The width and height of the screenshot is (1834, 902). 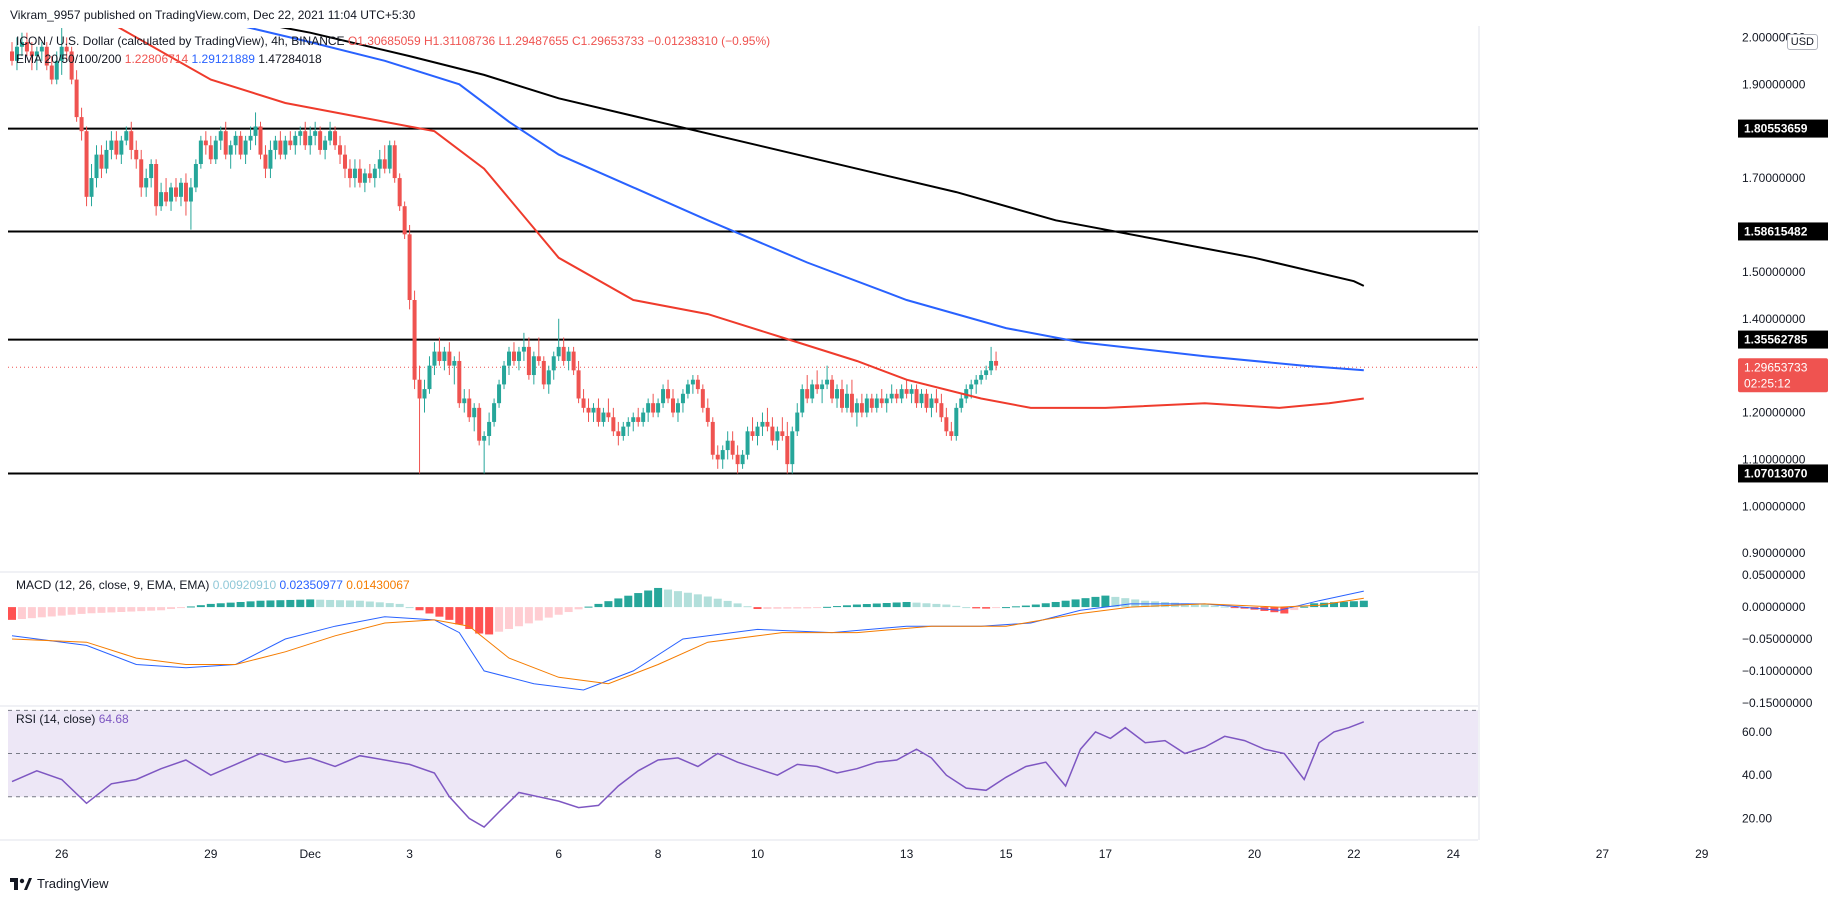 I want to click on ohlc-low: L1.29487655, so click(x=533, y=41).